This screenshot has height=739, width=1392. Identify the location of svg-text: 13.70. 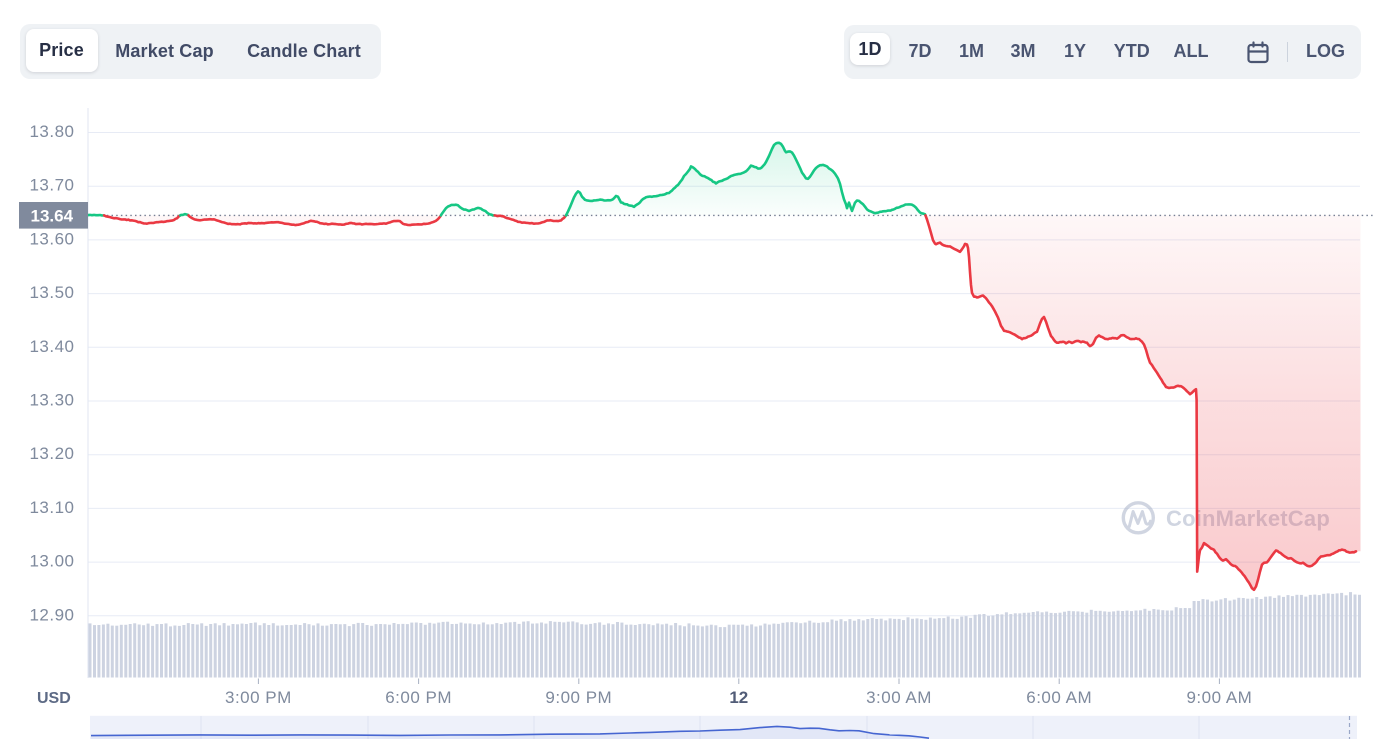
(51, 185).